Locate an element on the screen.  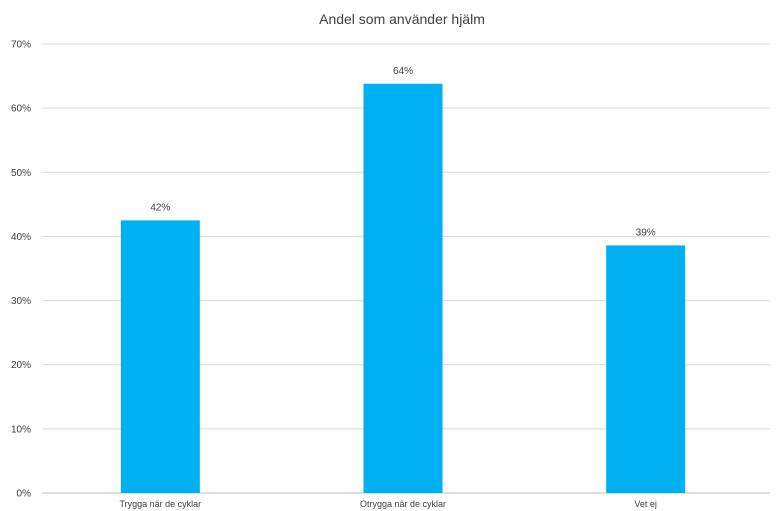
chart-title: Andel som använder hjälm is located at coordinates (402, 19).